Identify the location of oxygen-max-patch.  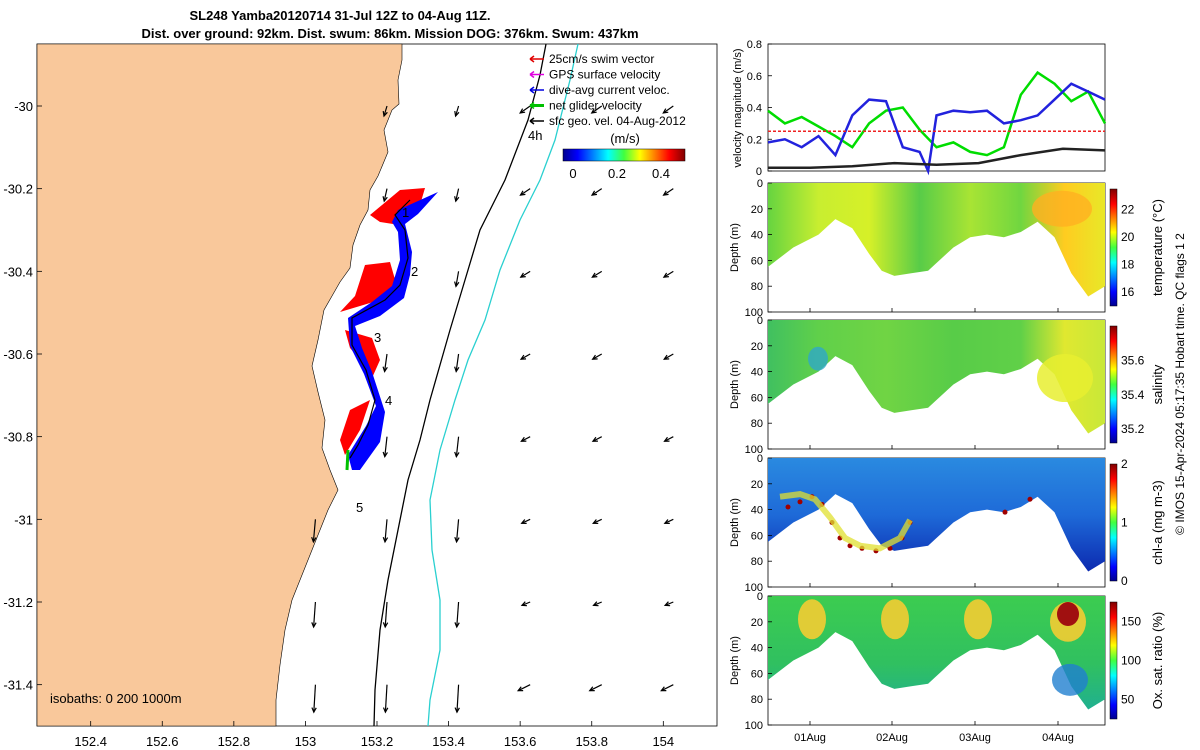
(1068, 614).